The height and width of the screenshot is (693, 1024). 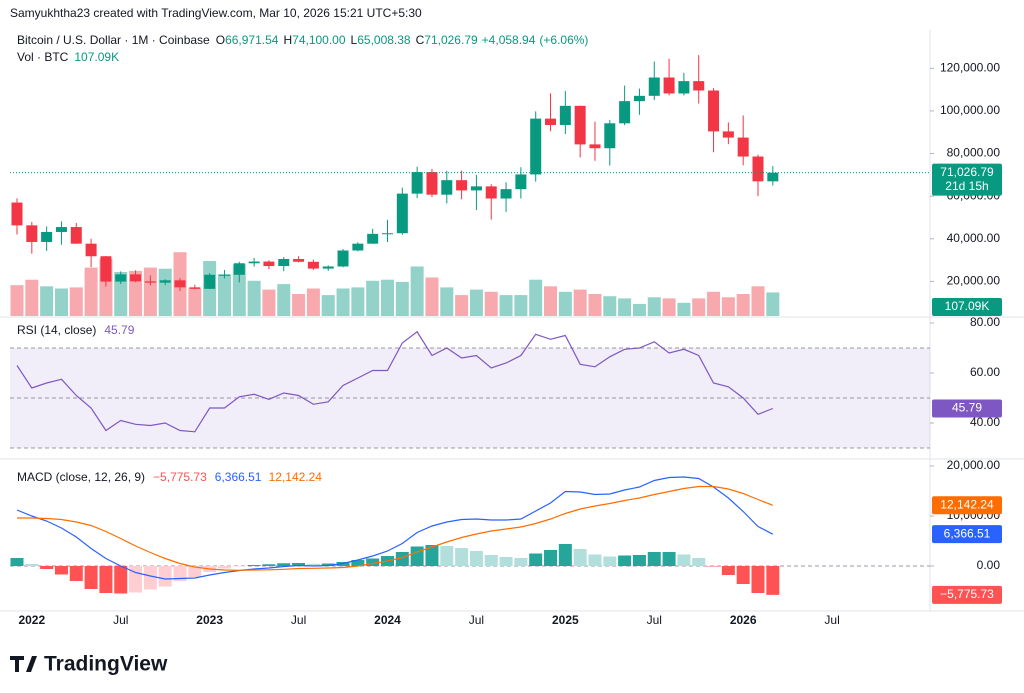 What do you see at coordinates (180, 477) in the screenshot?
I see `histogram-value: −5,775.73` at bounding box center [180, 477].